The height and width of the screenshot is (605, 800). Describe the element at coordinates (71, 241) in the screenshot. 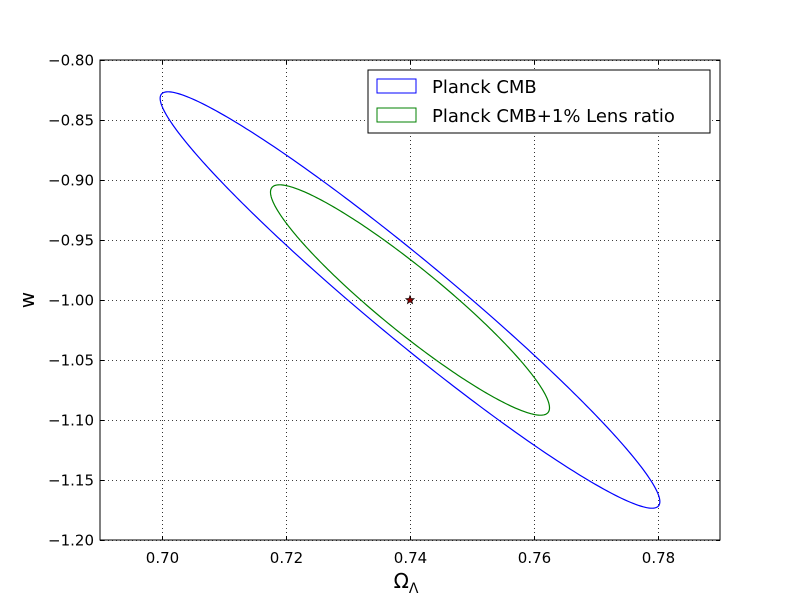

I see `y-tick-label: −0.95` at that location.